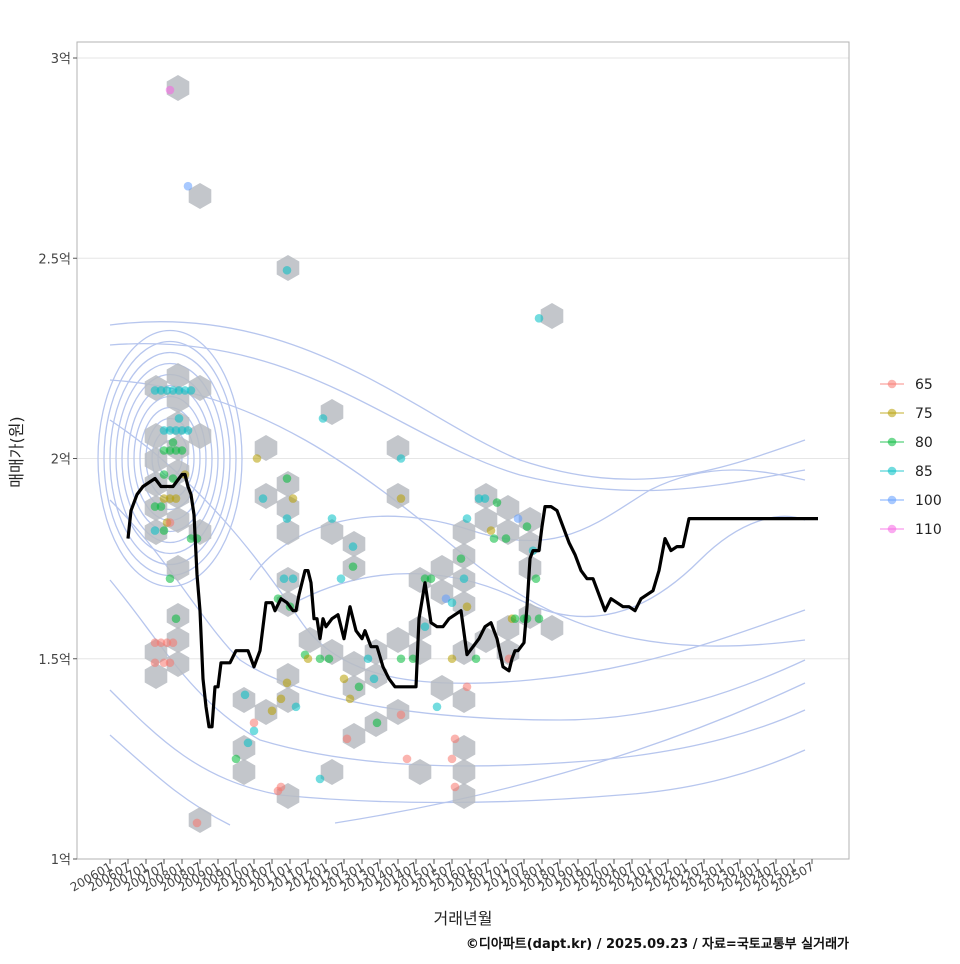 The height and width of the screenshot is (964, 960). What do you see at coordinates (928, 501) in the screenshot?
I see `legend-label: 100` at bounding box center [928, 501].